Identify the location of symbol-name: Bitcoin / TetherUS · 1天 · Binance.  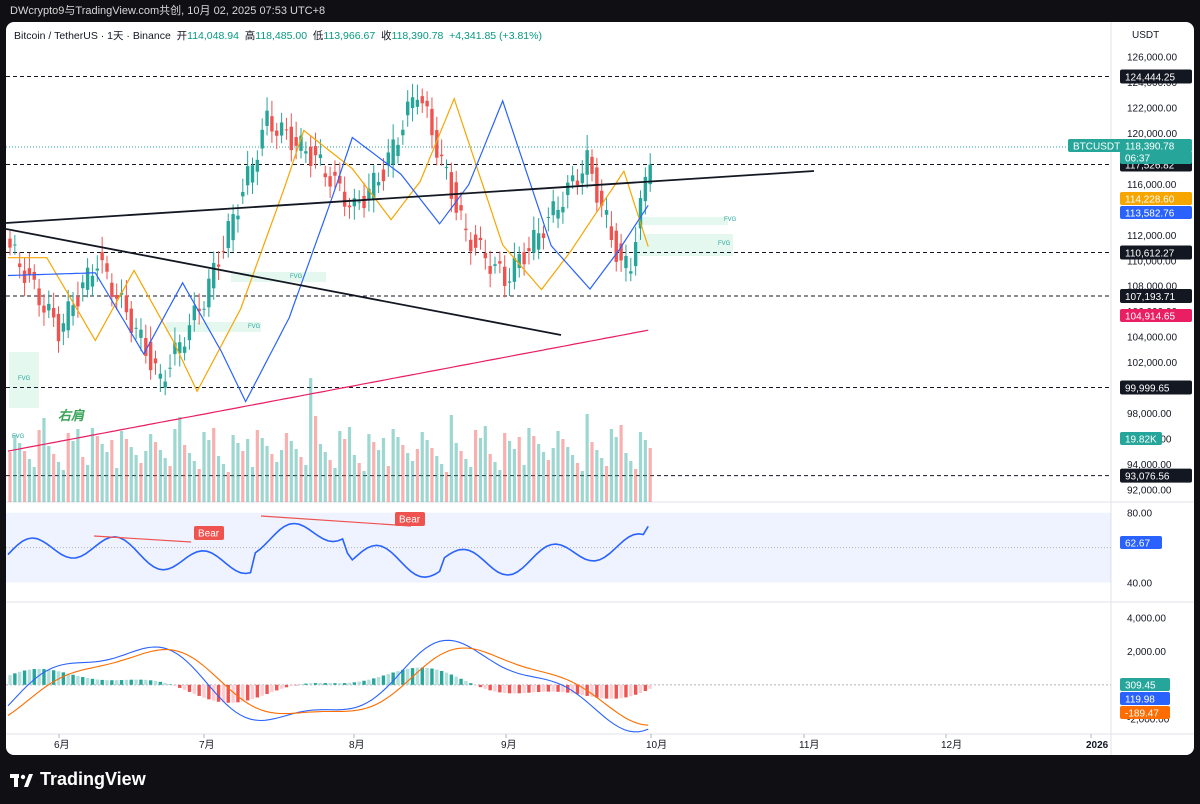
(92, 36).